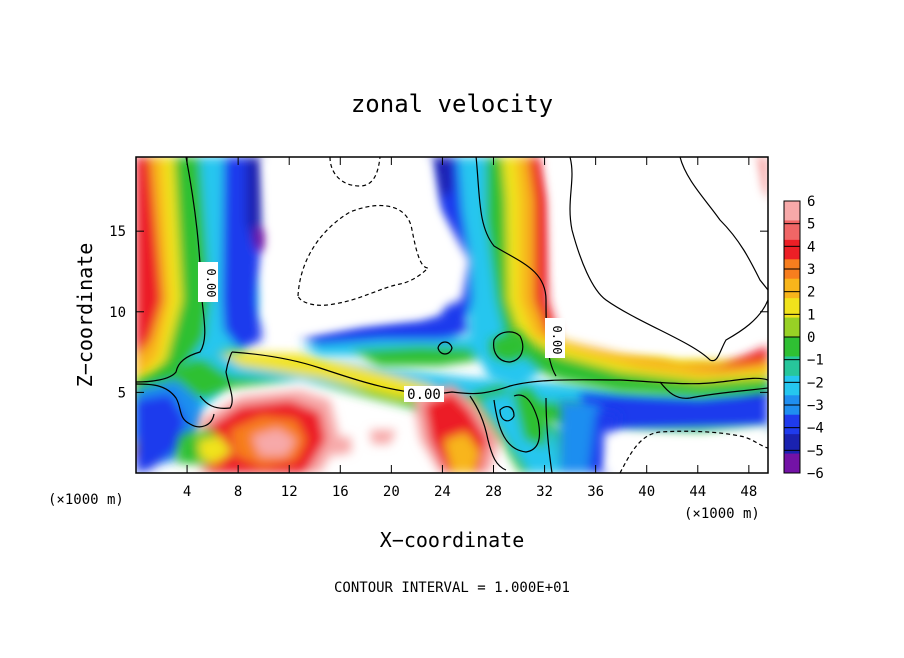 Image resolution: width=904 pixels, height=658 pixels. I want to click on white-patch-top, so click(366, 246).